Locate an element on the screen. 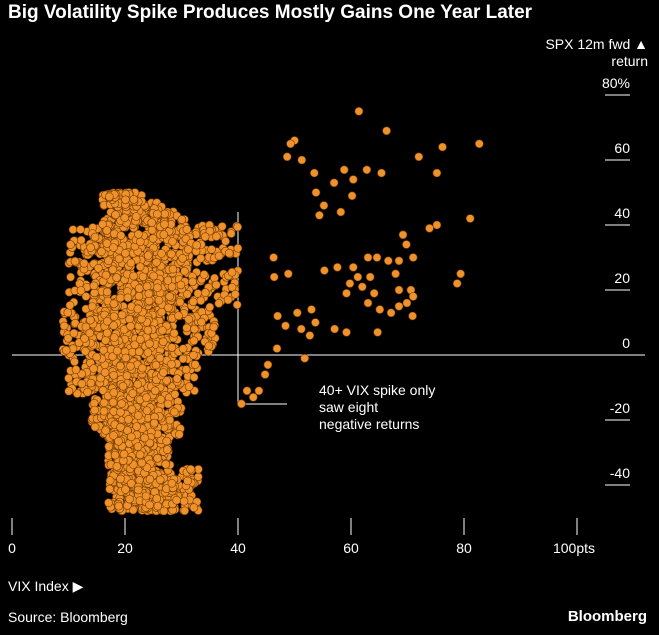  brand-logo: Bloomberg is located at coordinates (607, 616).